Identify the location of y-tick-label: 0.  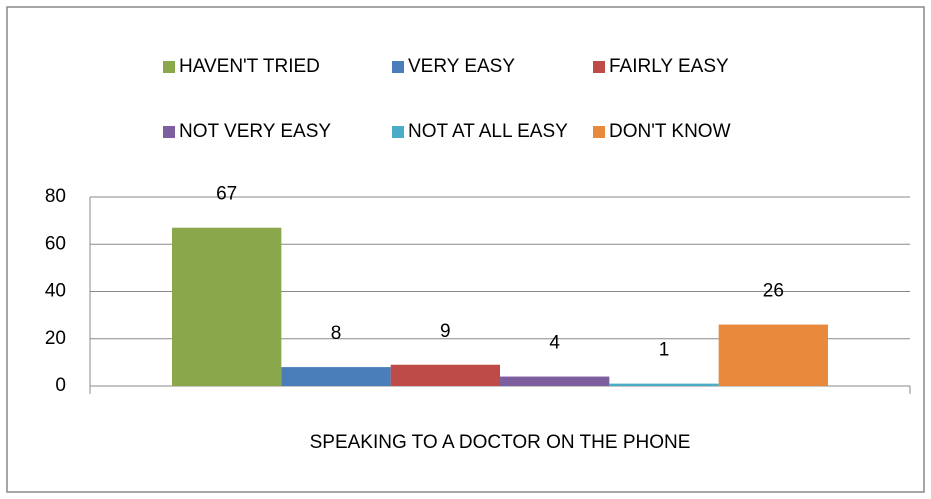
(60, 385).